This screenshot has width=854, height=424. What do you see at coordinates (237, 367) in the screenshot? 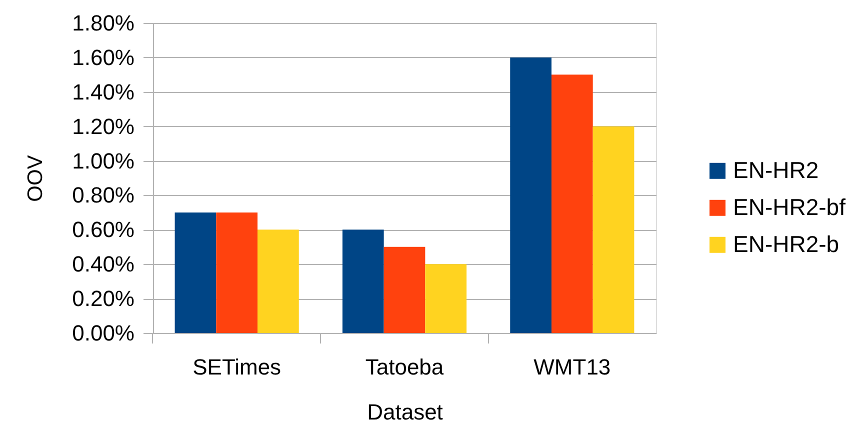
I see `x-tick-label: SETimes` at bounding box center [237, 367].